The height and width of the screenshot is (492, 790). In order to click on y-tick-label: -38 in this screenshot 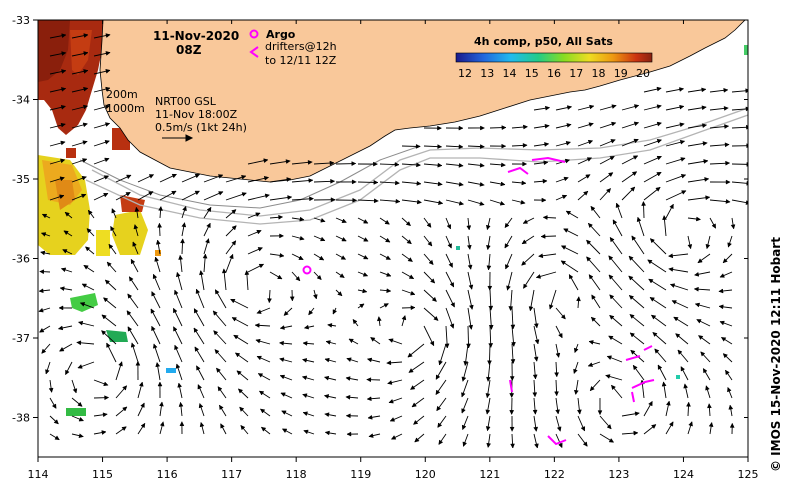, I will do `click(21, 418)`.